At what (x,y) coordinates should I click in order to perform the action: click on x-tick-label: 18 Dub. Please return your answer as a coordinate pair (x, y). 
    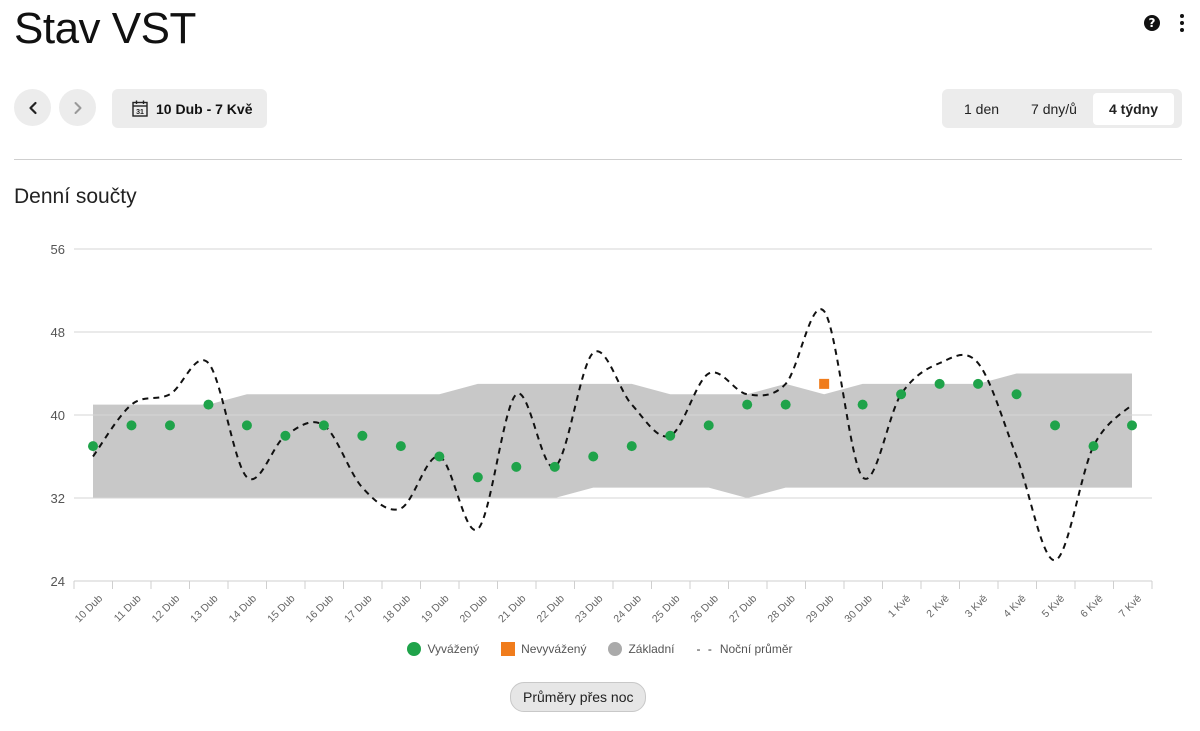
    Looking at the image, I should click on (397, 609).